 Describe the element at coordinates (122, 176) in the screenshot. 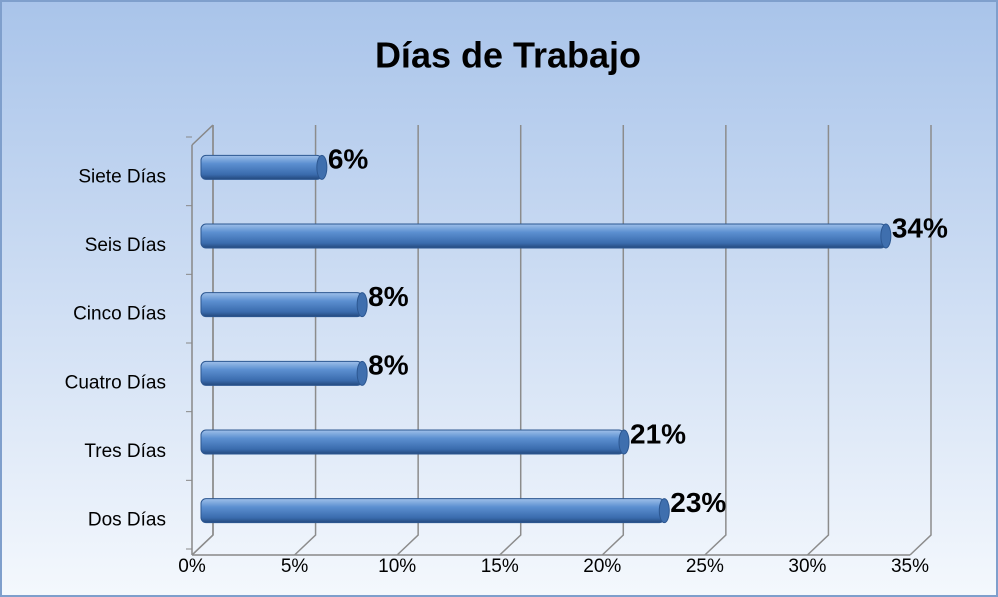

I see `y-tick-label: Siete Días` at that location.